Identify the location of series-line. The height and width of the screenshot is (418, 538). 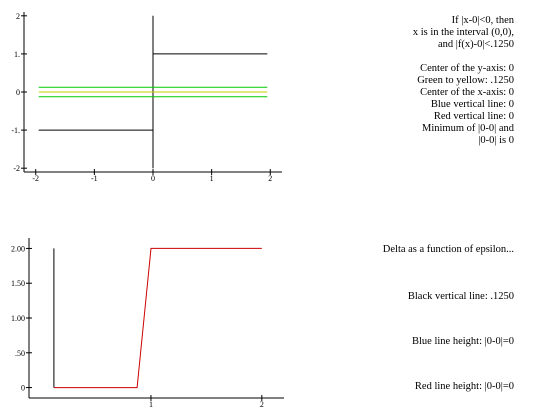
(157, 318).